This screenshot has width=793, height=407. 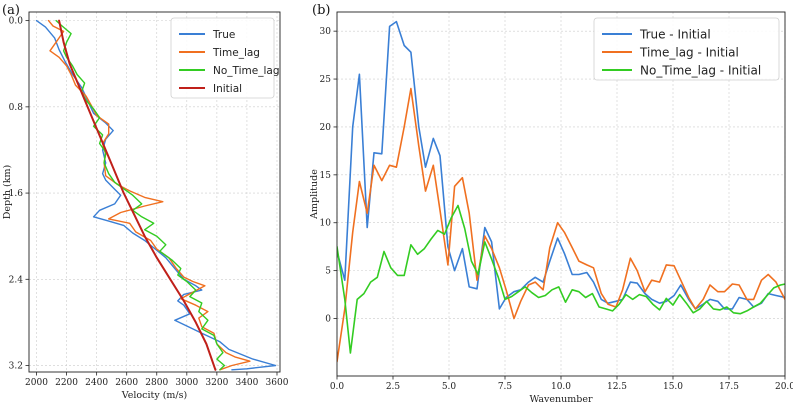 What do you see at coordinates (326, 128) in the screenshot?
I see `y-tick-label: 20` at bounding box center [326, 128].